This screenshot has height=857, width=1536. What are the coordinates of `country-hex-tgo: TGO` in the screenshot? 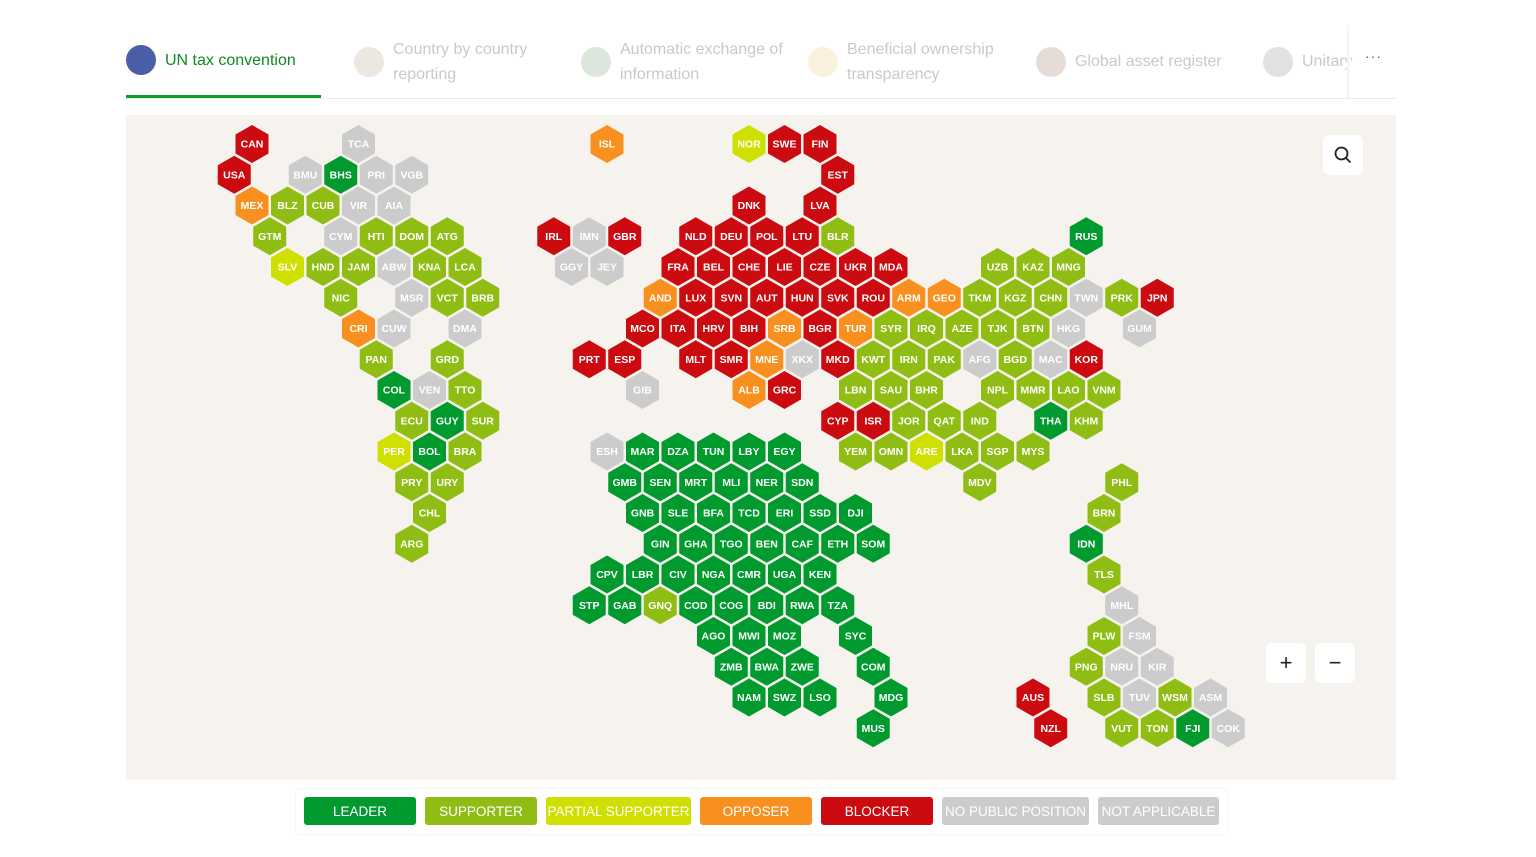 It's located at (731, 543).